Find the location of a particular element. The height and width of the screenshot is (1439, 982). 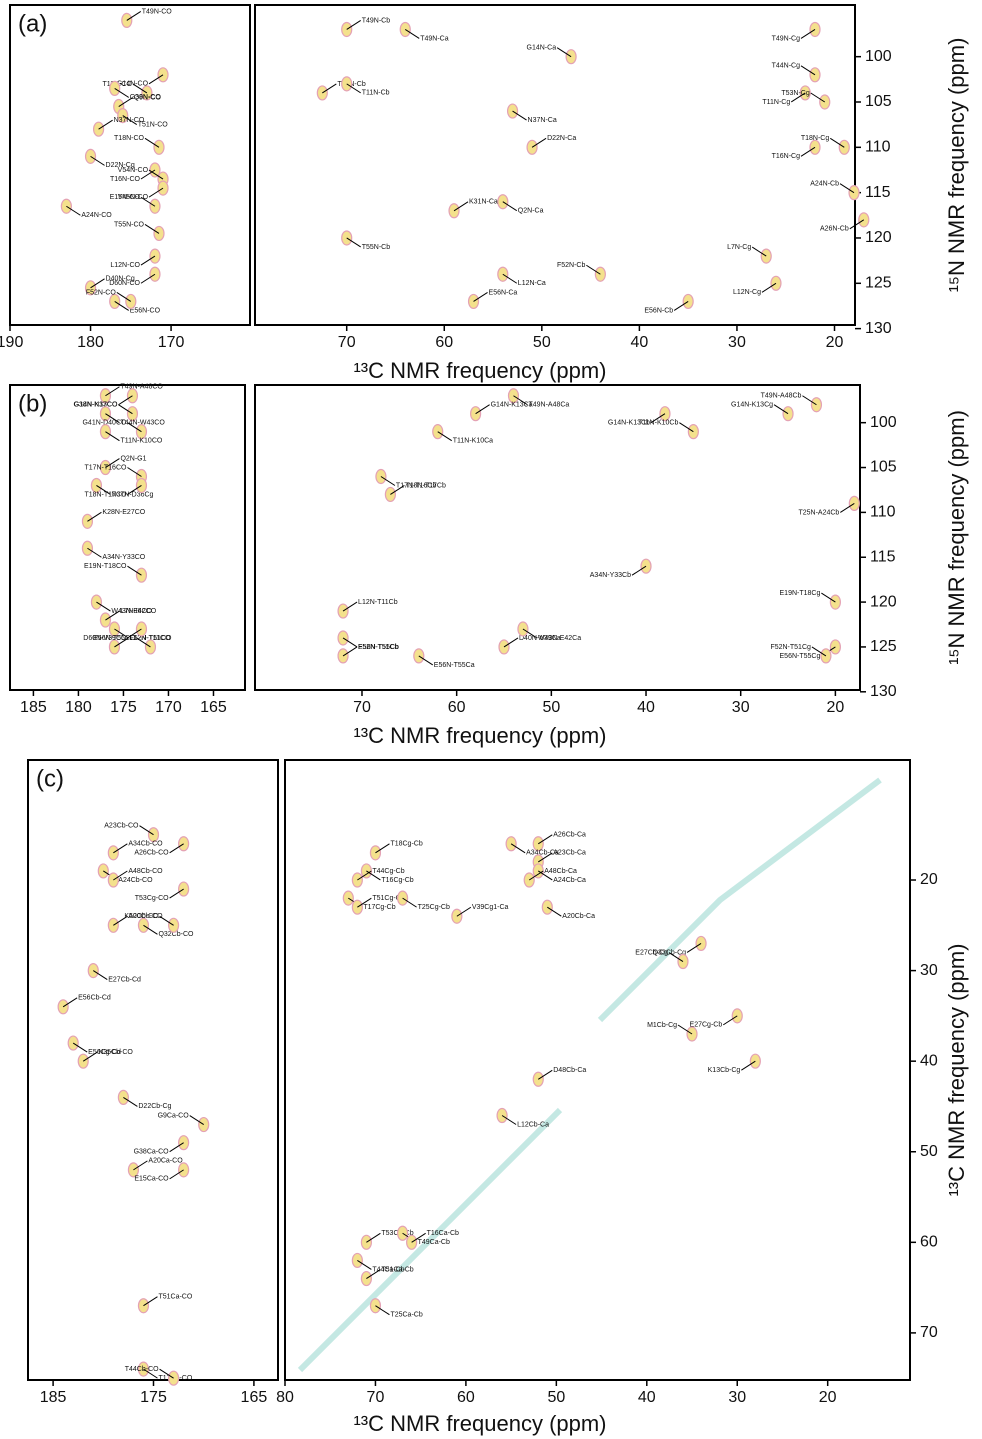

peak-label: T44Cb-CO is located at coordinates (142, 1369).